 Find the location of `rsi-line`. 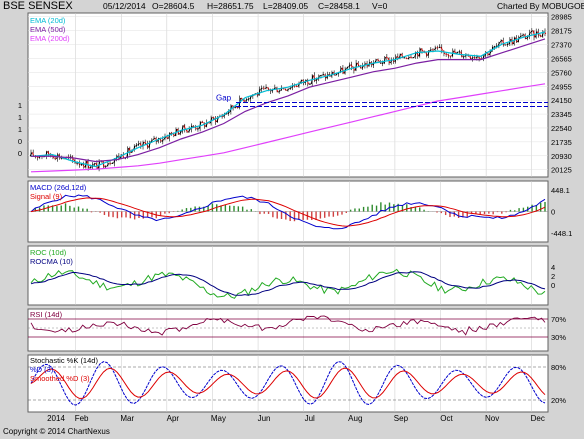

rsi-line is located at coordinates (288, 325).